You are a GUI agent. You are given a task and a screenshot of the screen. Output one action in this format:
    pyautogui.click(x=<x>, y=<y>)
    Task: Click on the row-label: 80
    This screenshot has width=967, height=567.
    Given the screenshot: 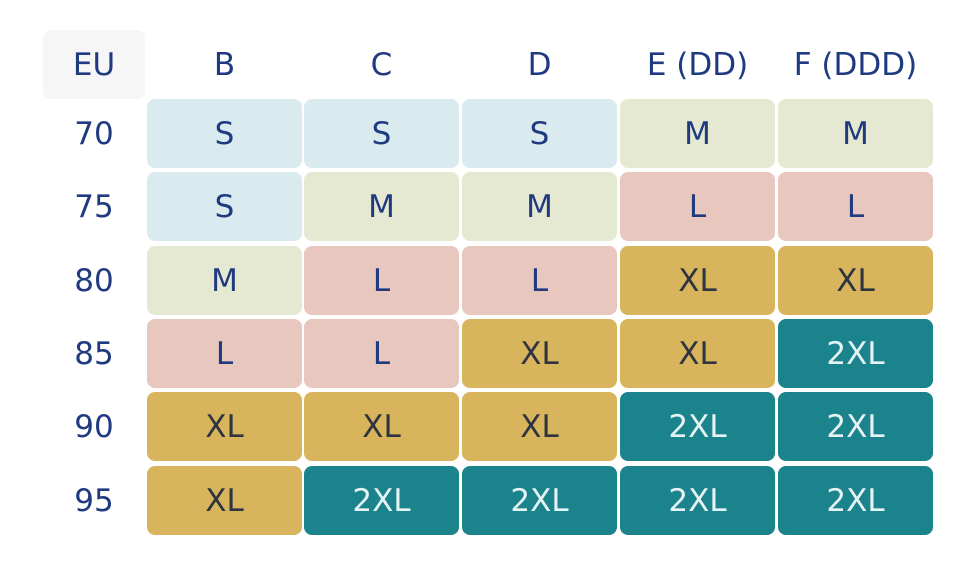 What is the action you would take?
    pyautogui.click(x=94, y=280)
    